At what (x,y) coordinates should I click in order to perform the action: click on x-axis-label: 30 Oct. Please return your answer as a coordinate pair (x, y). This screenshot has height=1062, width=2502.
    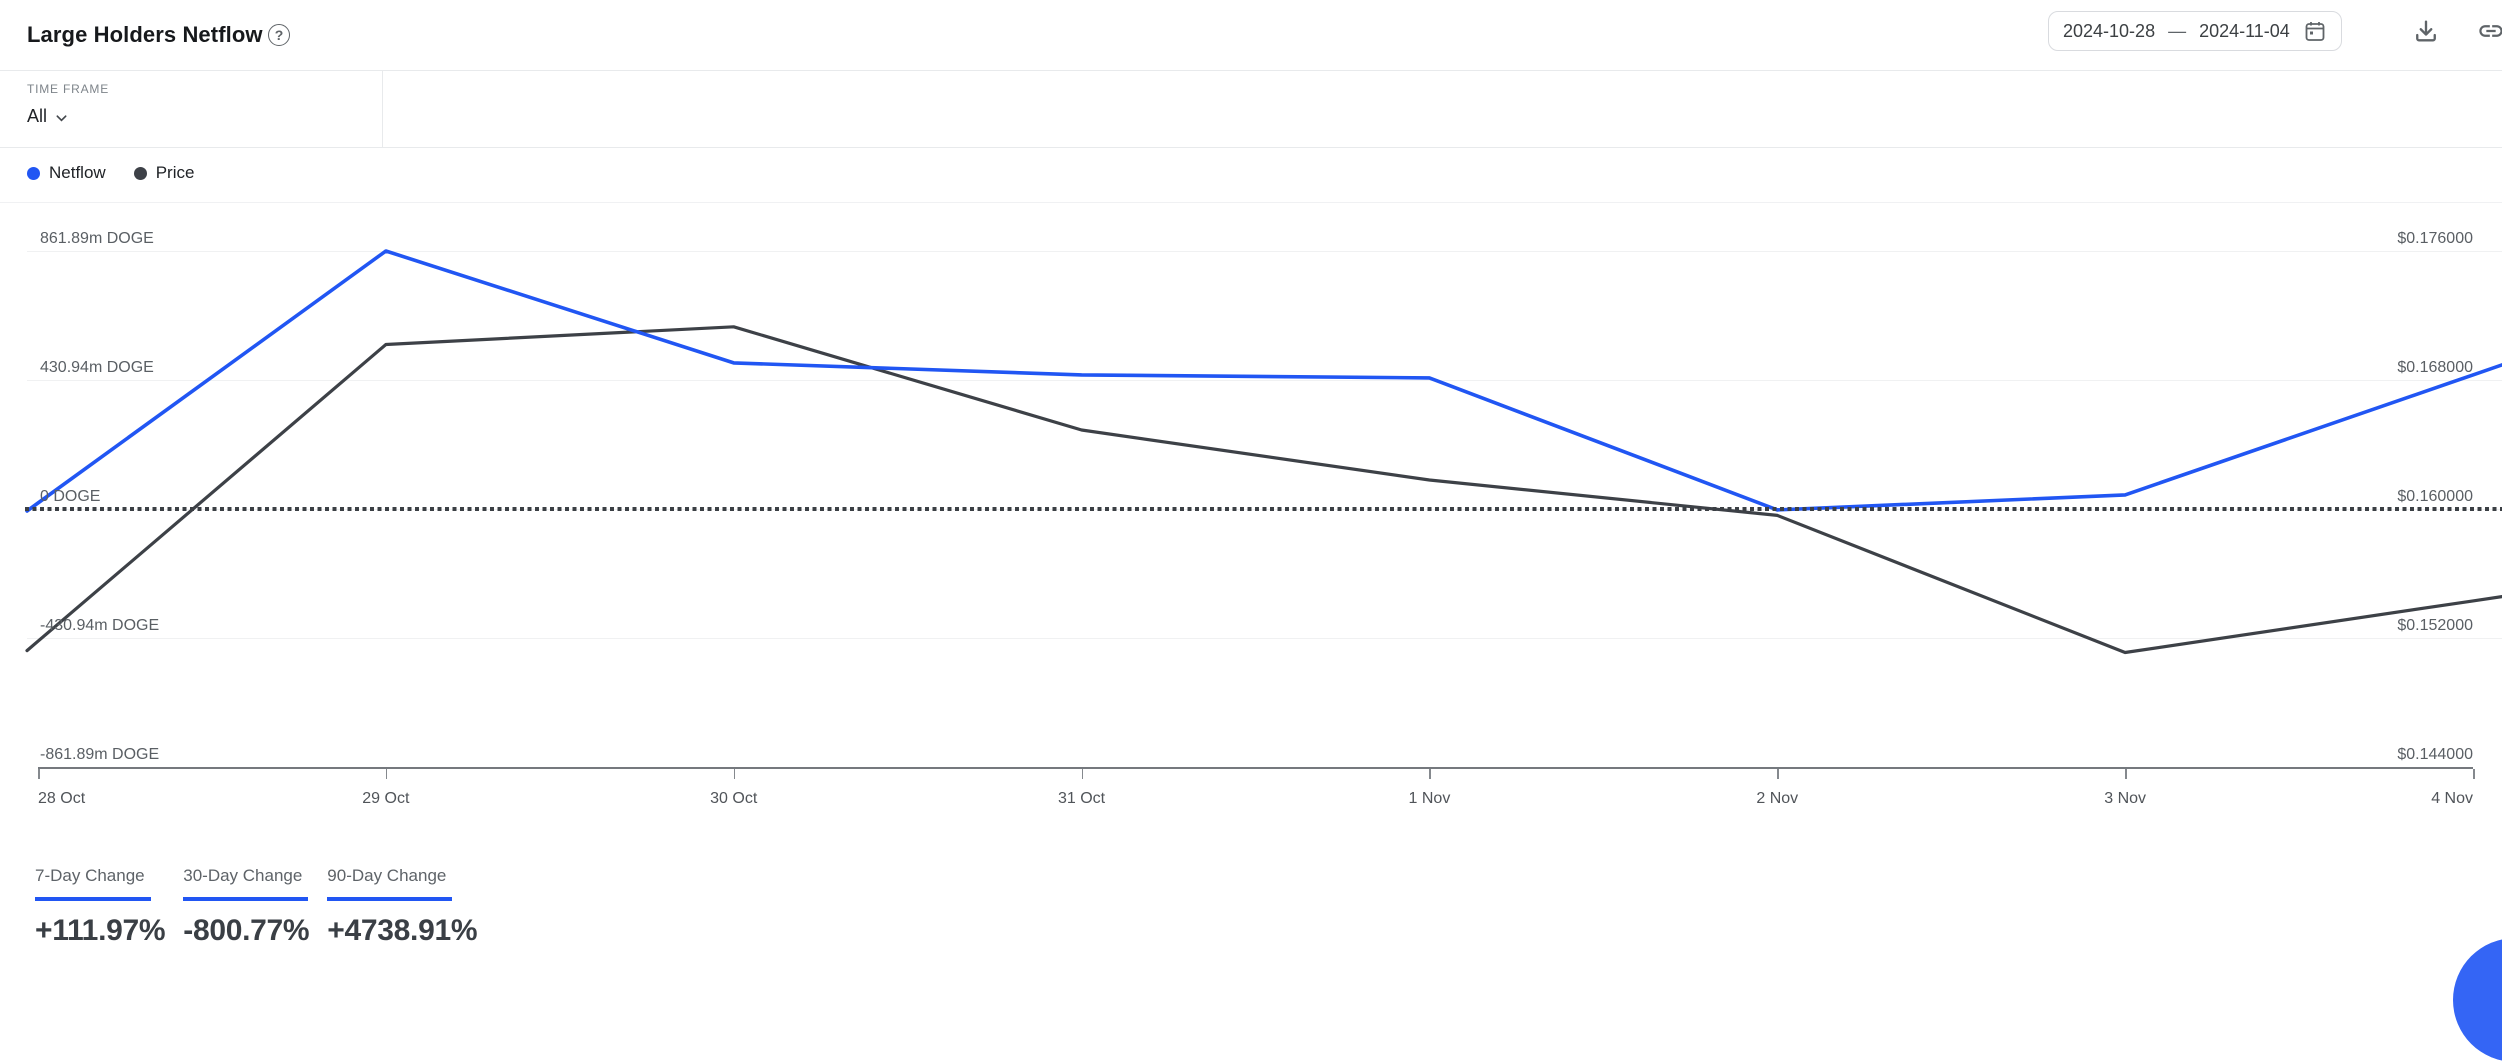
    Looking at the image, I should click on (734, 798).